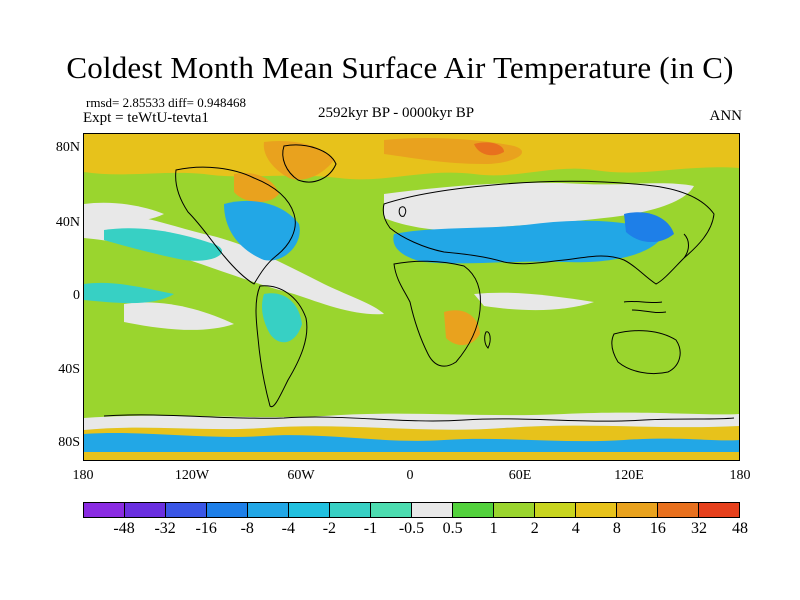 This screenshot has width=800, height=600. I want to click on period-label: 2592kyr BP - 0000kyr BP, so click(396, 113).